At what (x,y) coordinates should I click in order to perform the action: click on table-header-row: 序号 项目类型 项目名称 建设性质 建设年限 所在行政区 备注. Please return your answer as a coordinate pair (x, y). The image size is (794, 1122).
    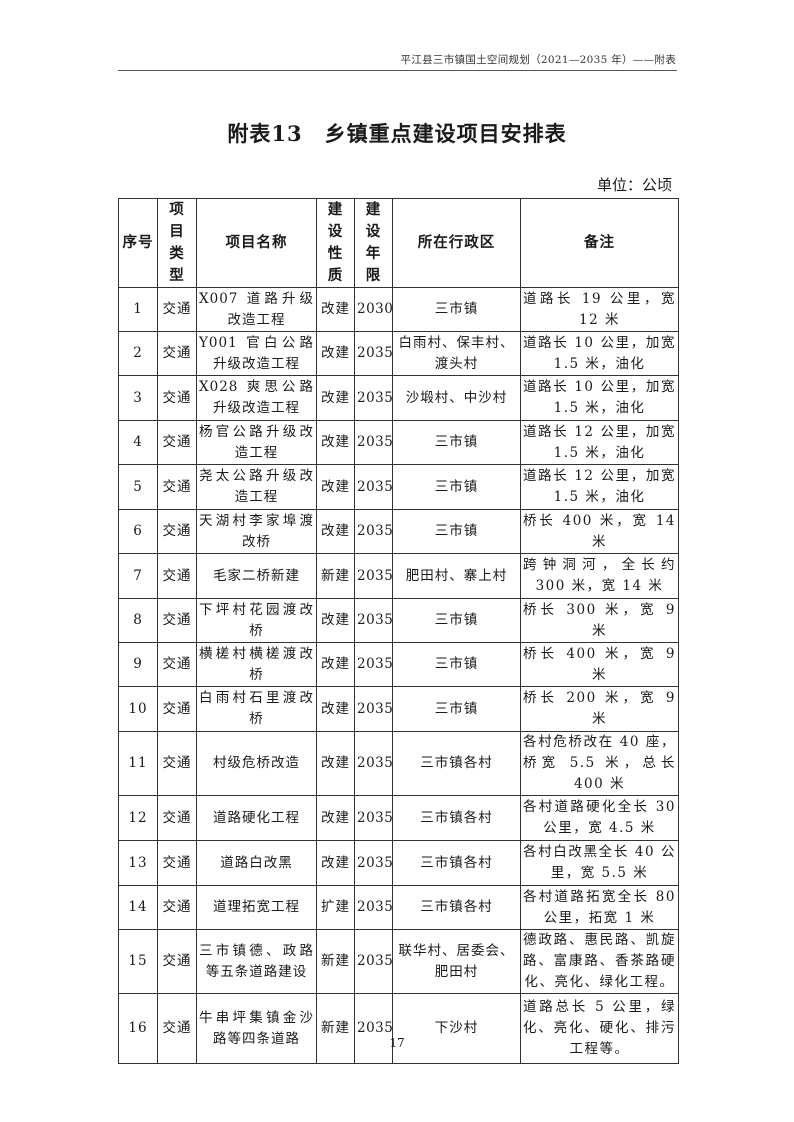
    Looking at the image, I should click on (398, 243).